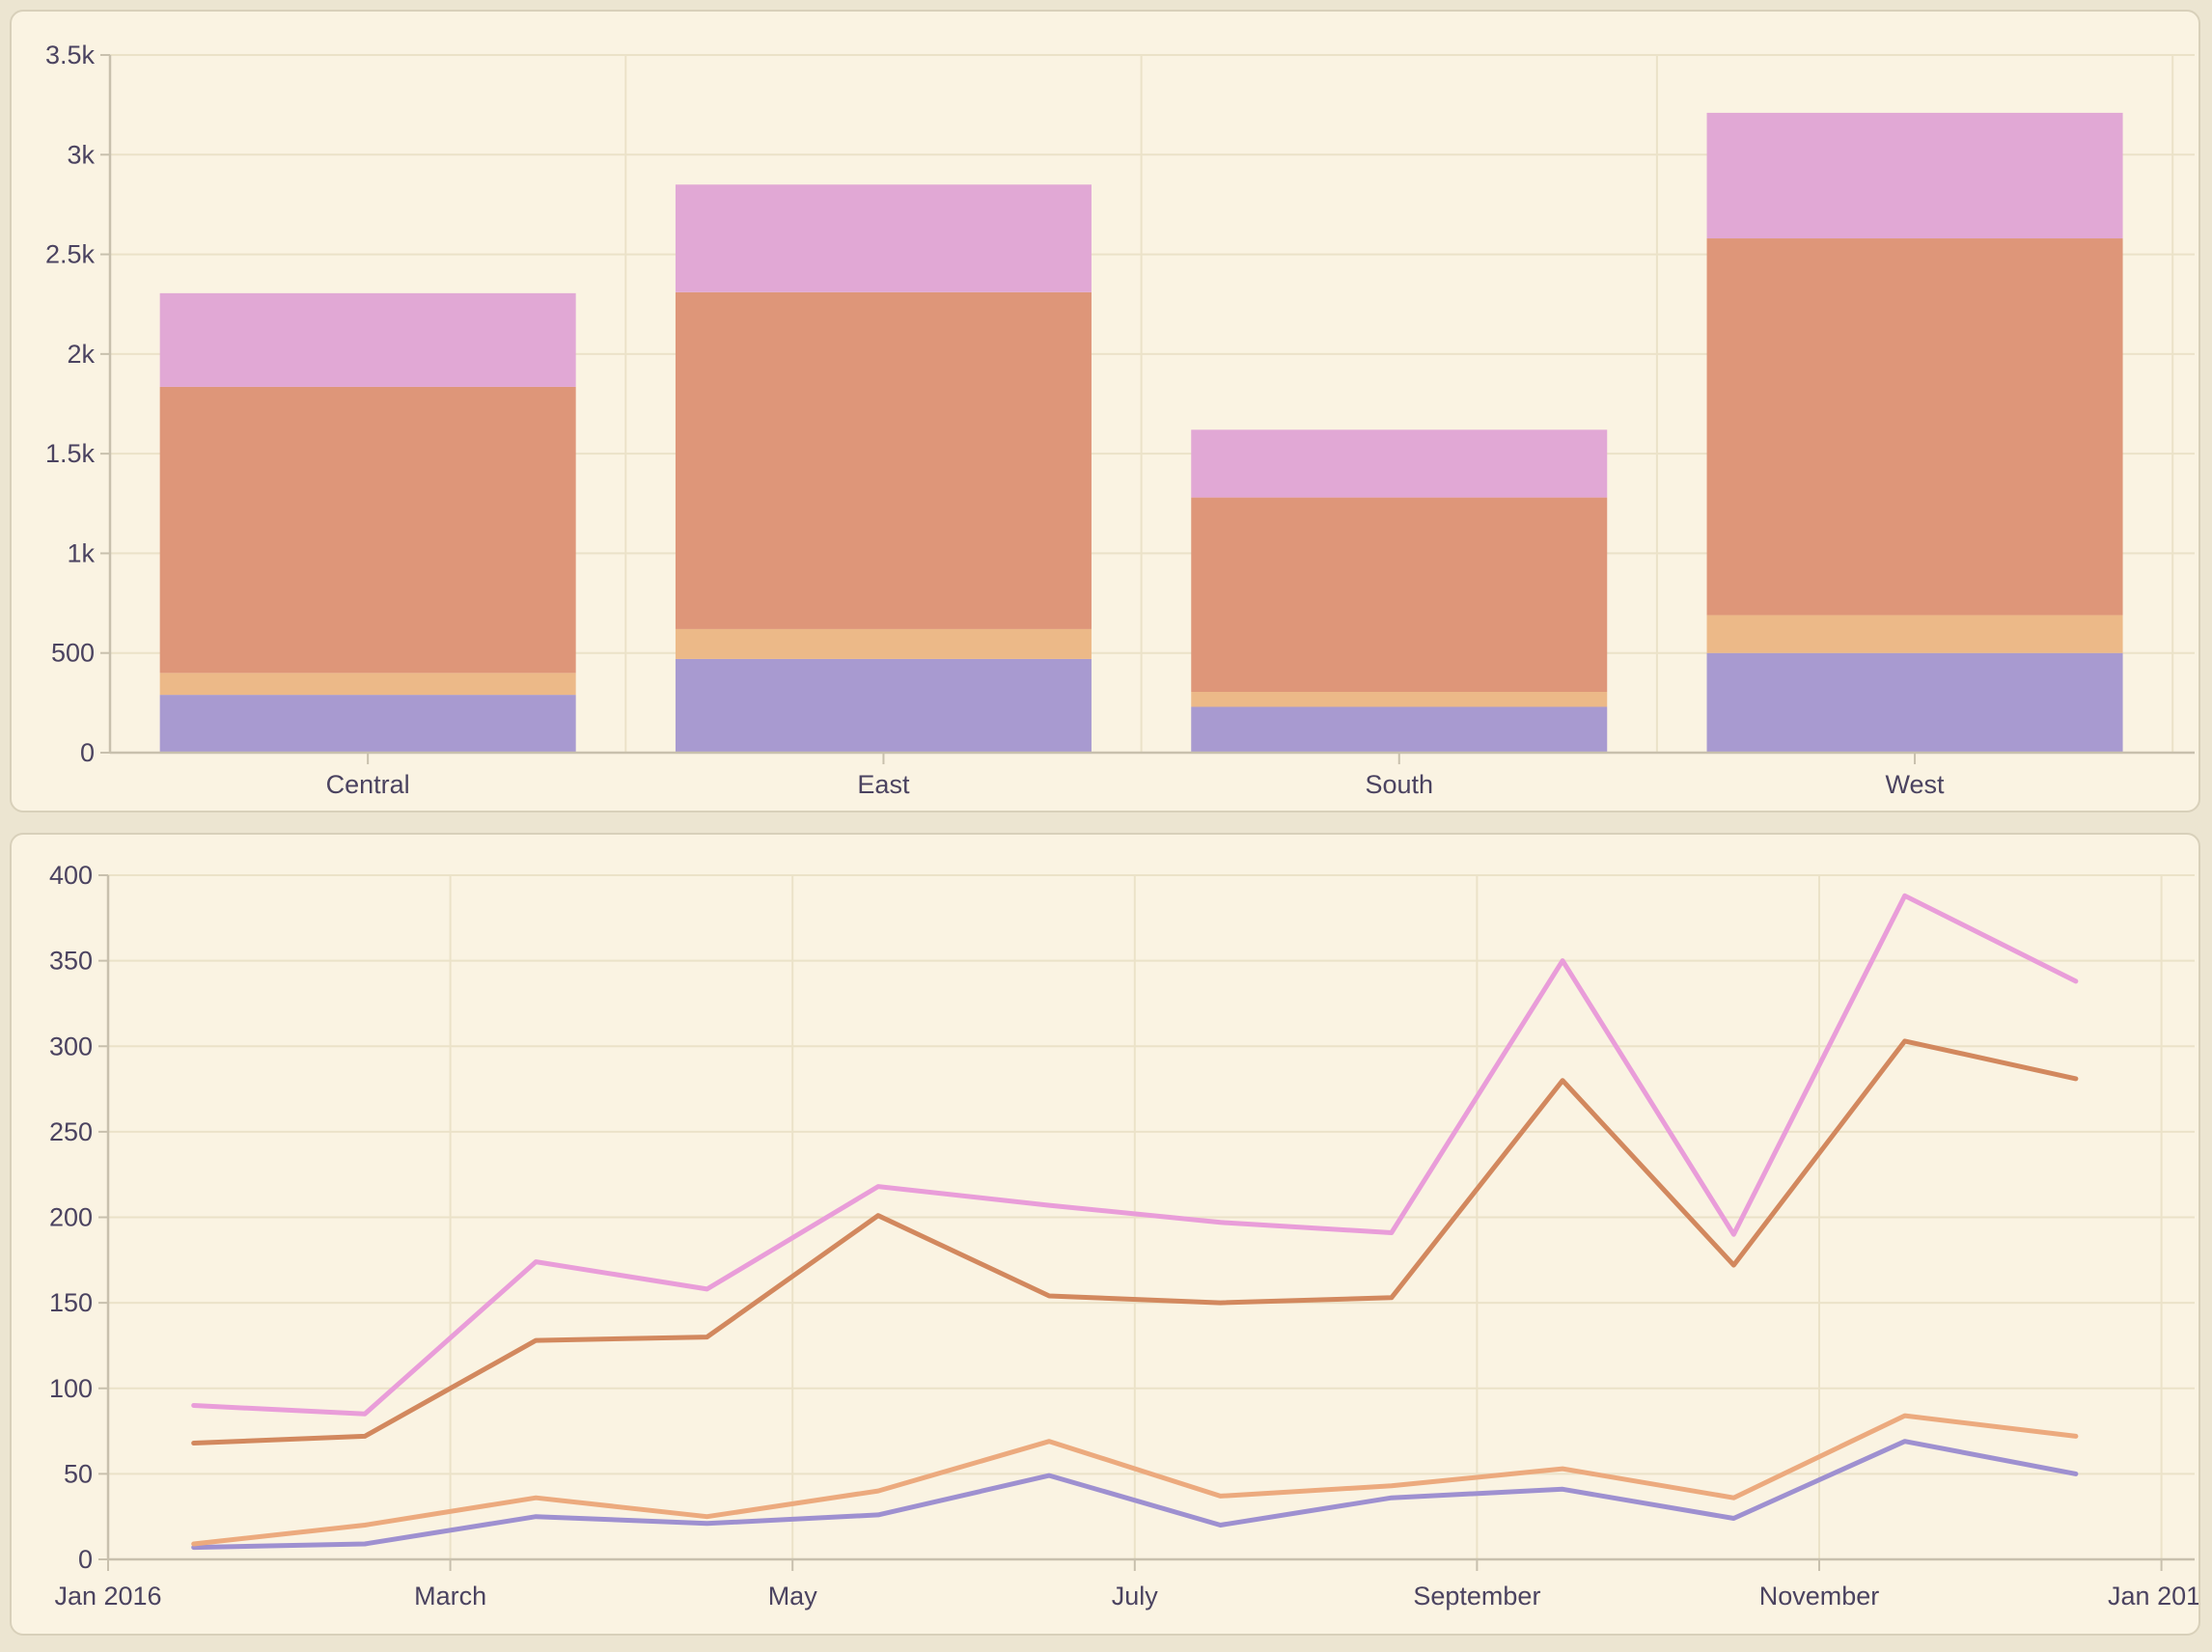 The image size is (2212, 1652). What do you see at coordinates (70, 453) in the screenshot?
I see `y-axis-tick-label: 1.5k` at bounding box center [70, 453].